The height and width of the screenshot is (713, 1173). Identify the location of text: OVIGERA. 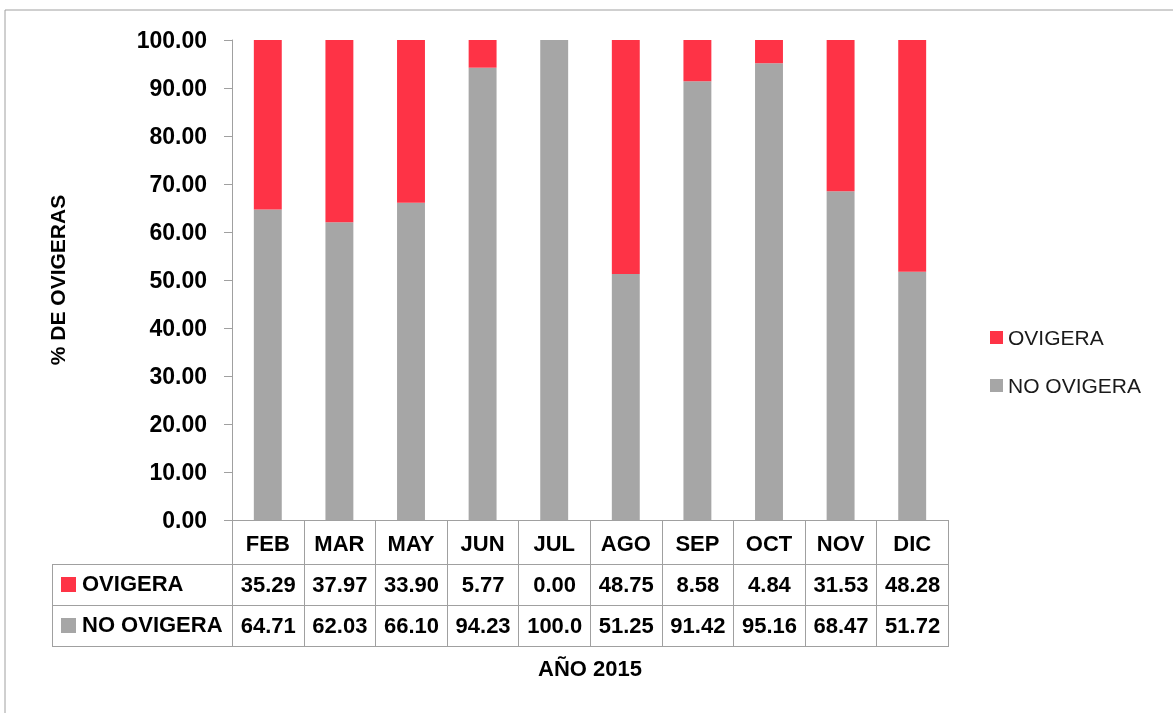
(133, 584).